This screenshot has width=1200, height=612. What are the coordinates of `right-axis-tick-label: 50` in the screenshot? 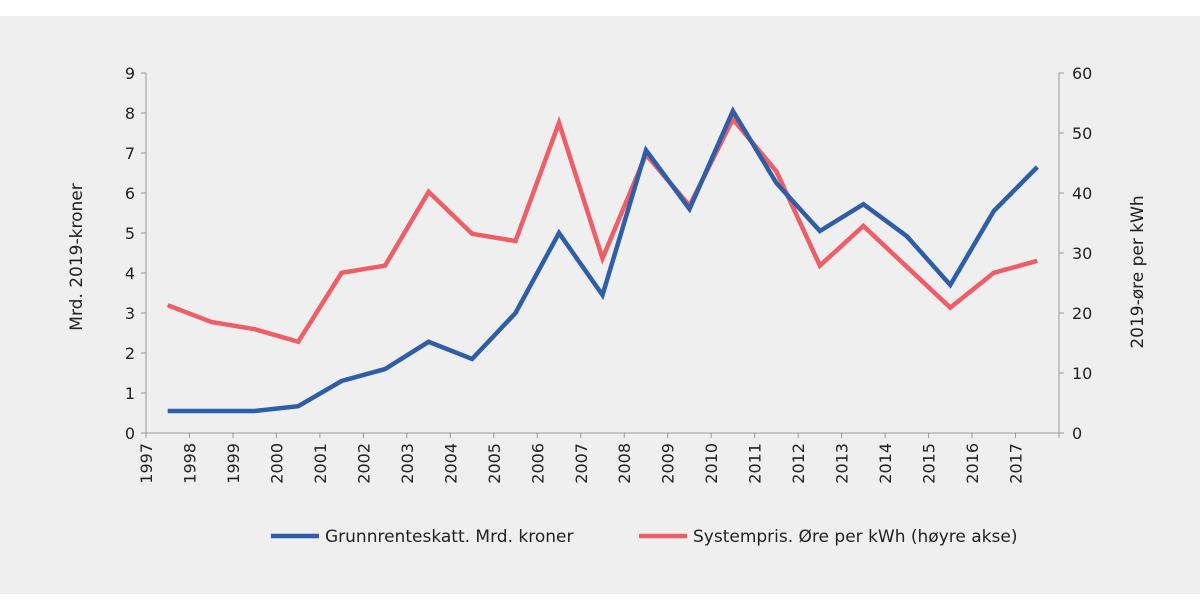 It's located at (1082, 133).